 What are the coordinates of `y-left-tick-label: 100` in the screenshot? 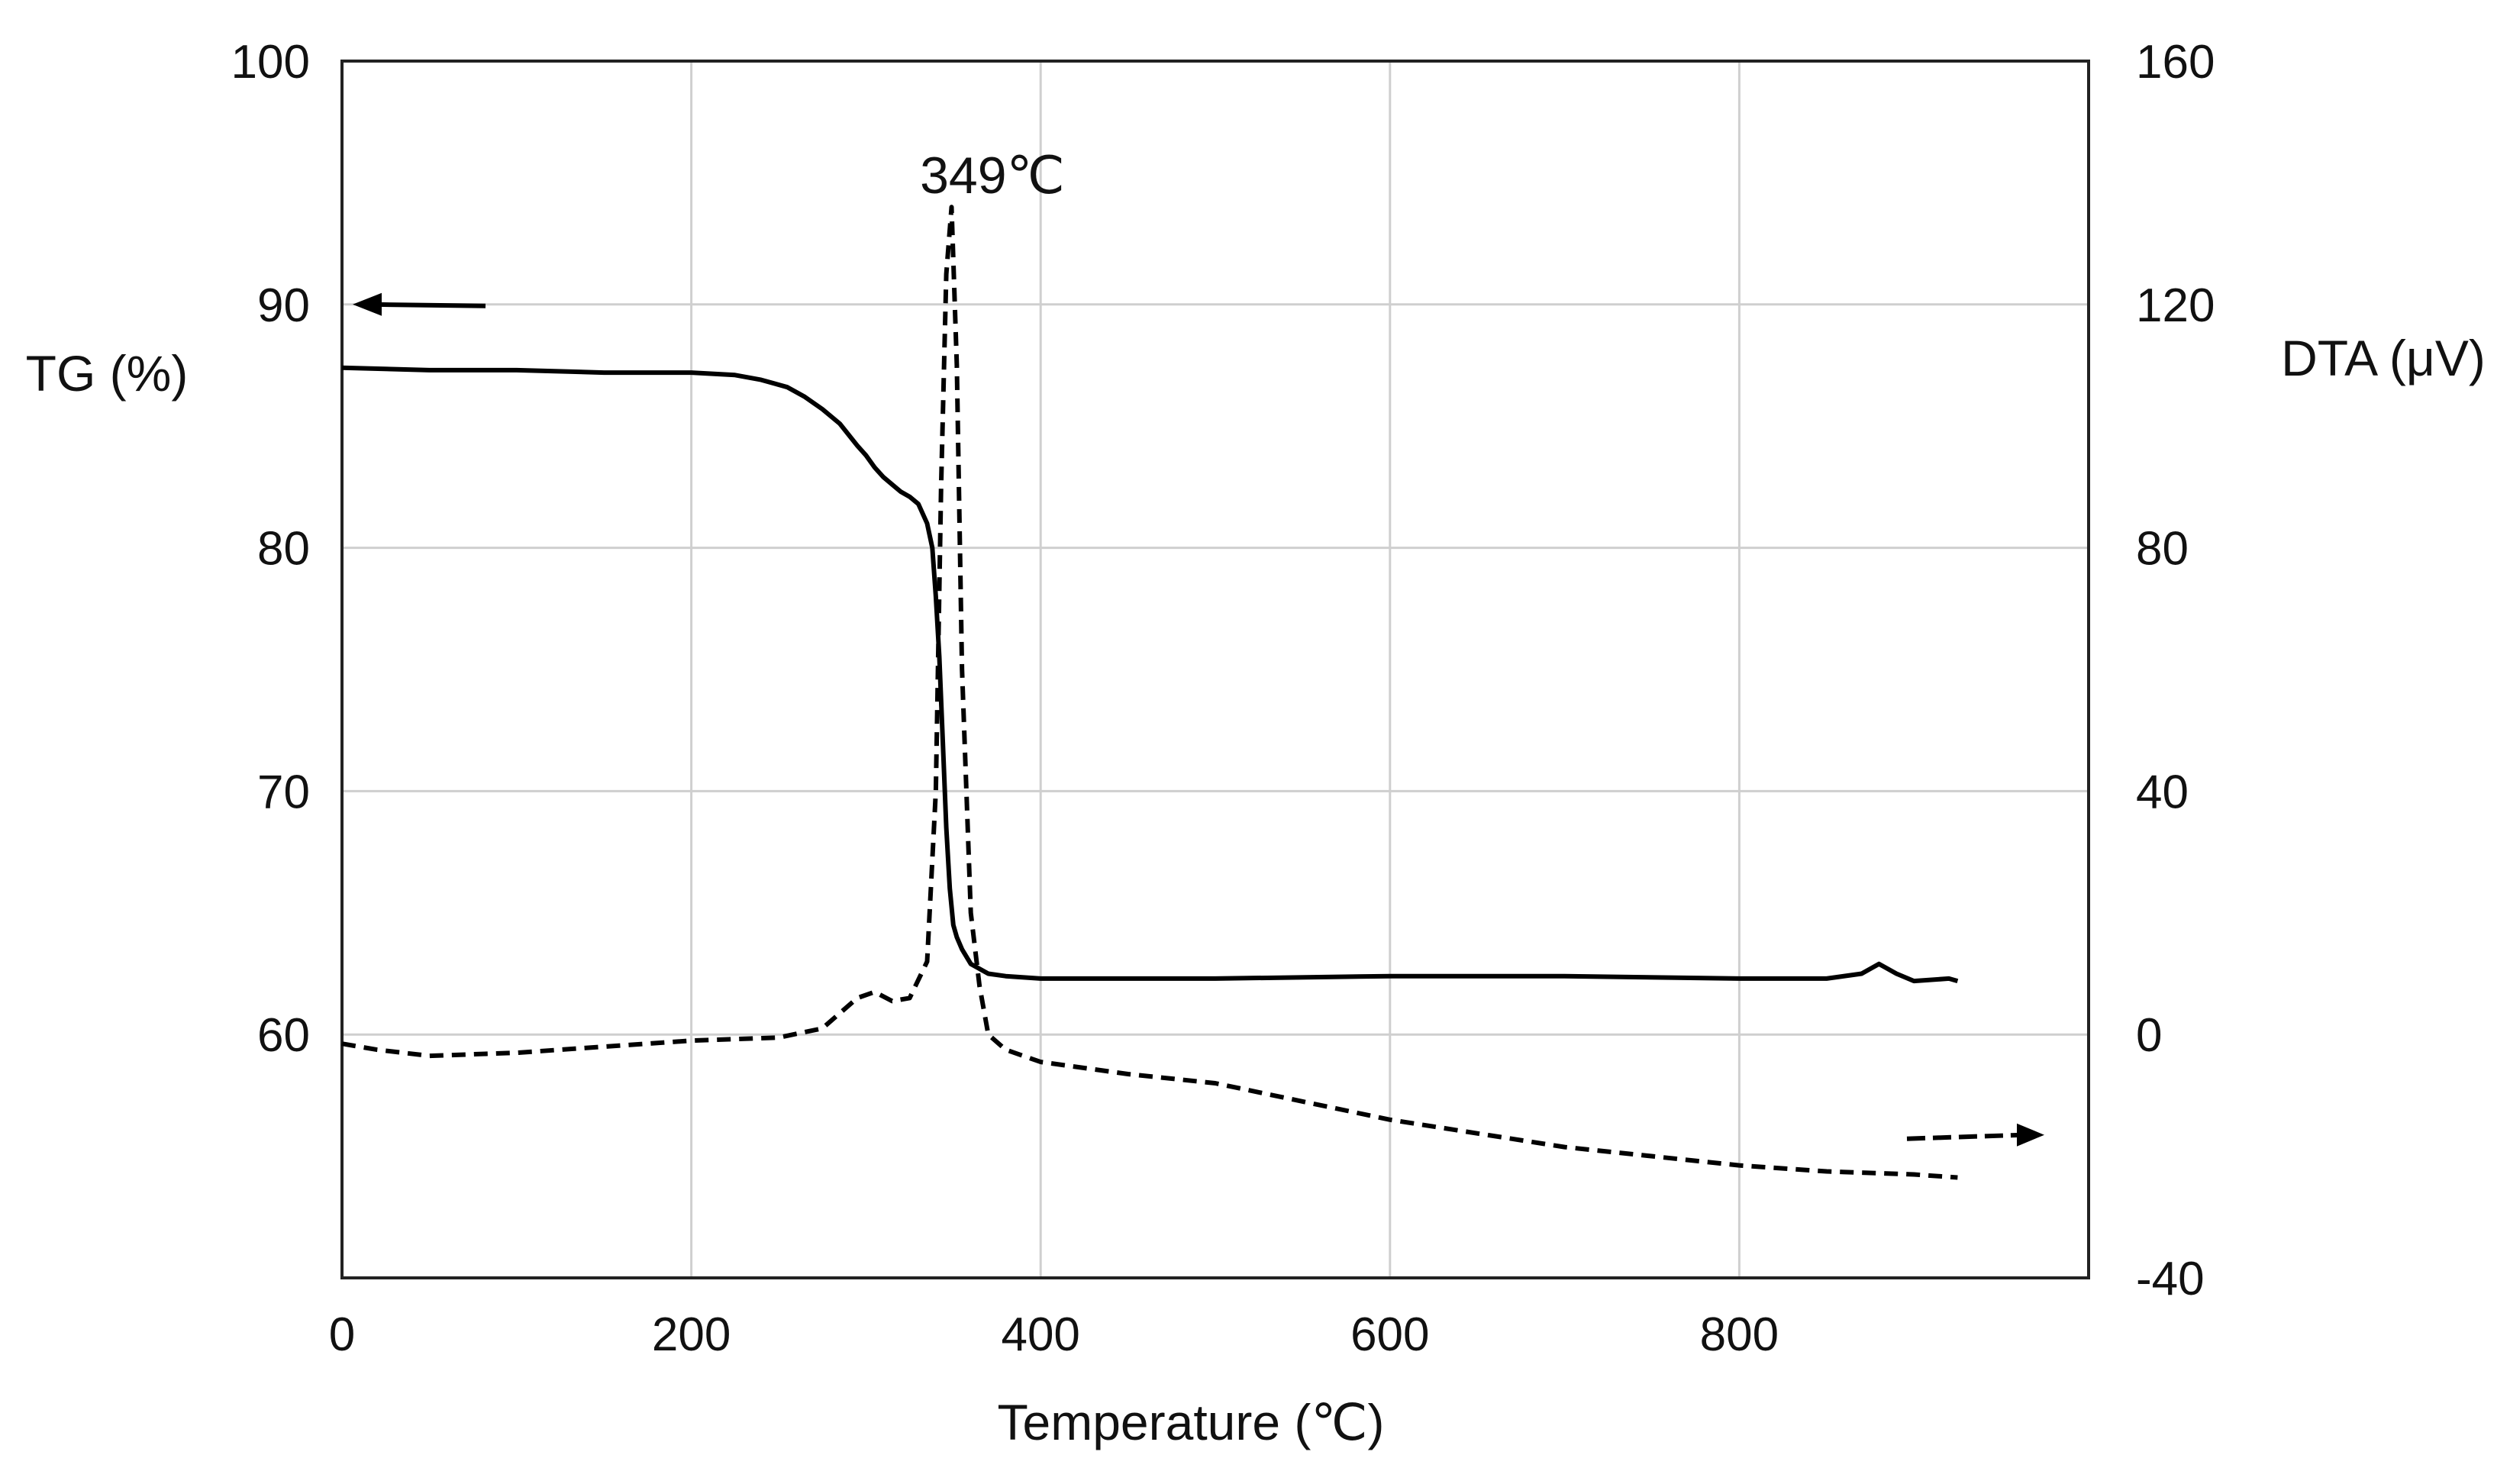 It's located at (271, 62).